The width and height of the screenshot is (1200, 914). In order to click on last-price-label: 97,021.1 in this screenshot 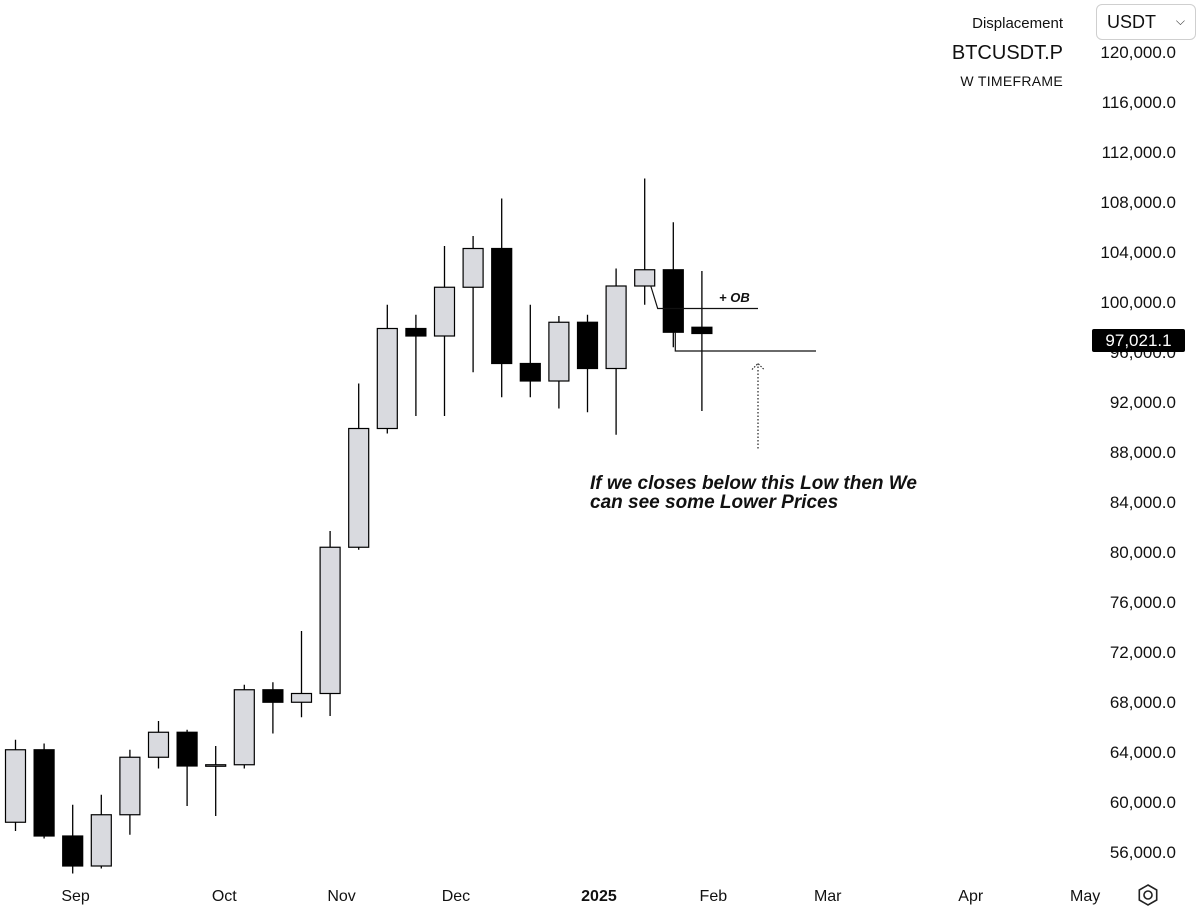, I will do `click(1138, 340)`.